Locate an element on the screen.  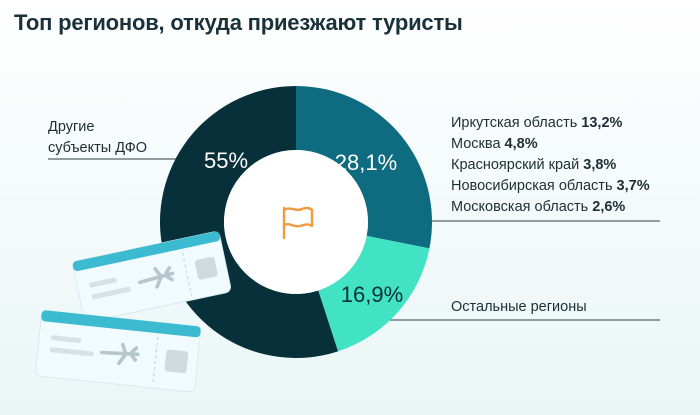
slice-remaining is located at coordinates (374, 293).